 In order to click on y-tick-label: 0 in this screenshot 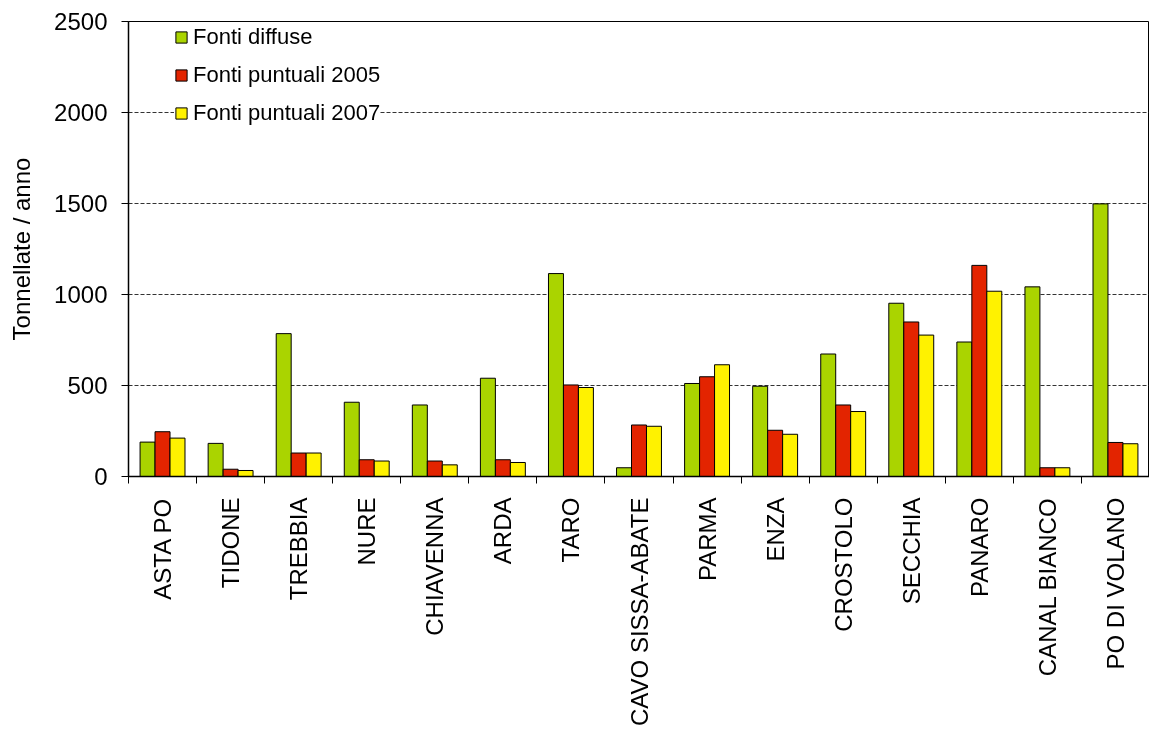, I will do `click(101, 476)`.